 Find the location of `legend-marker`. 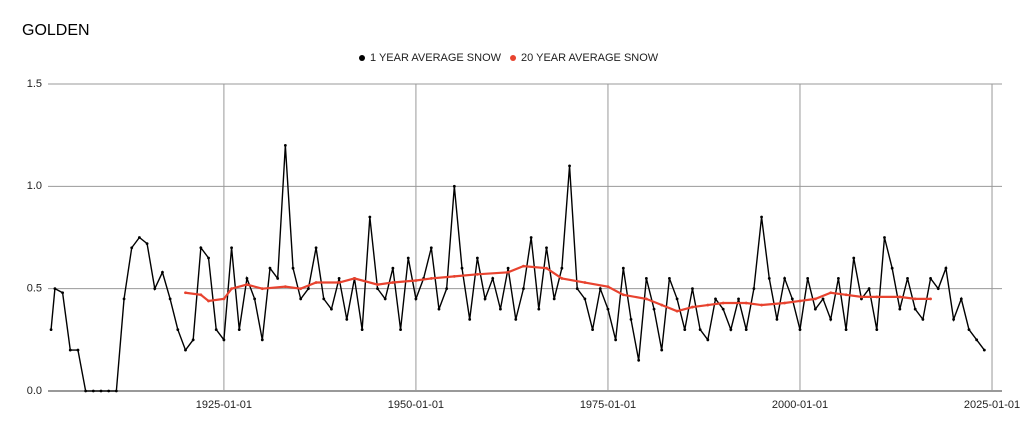

legend-marker is located at coordinates (362, 58).